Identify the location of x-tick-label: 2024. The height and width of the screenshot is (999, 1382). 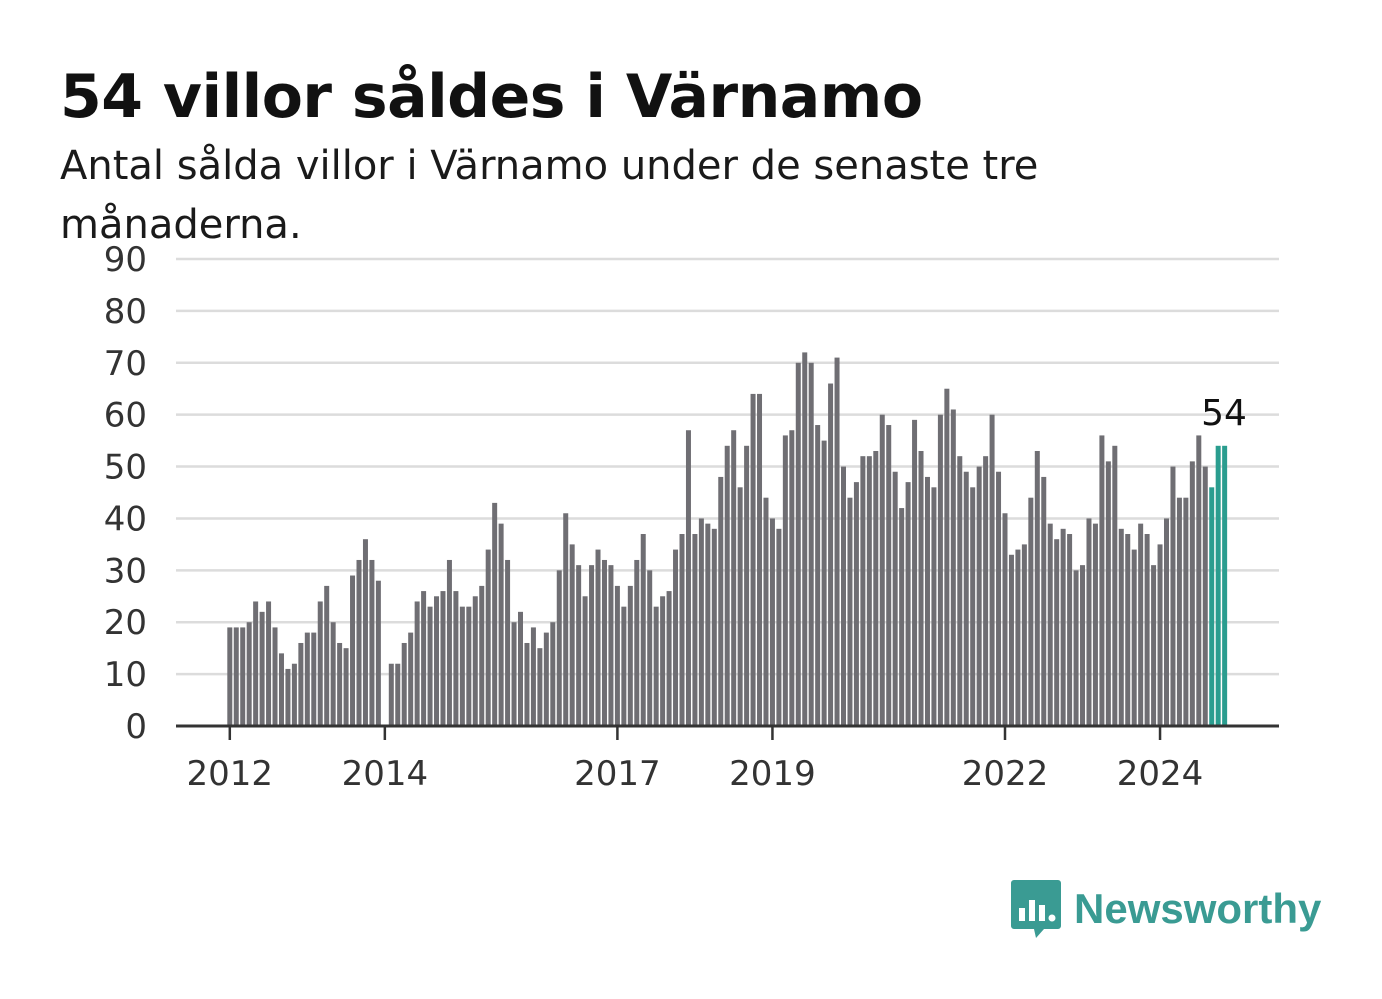
(1160, 774).